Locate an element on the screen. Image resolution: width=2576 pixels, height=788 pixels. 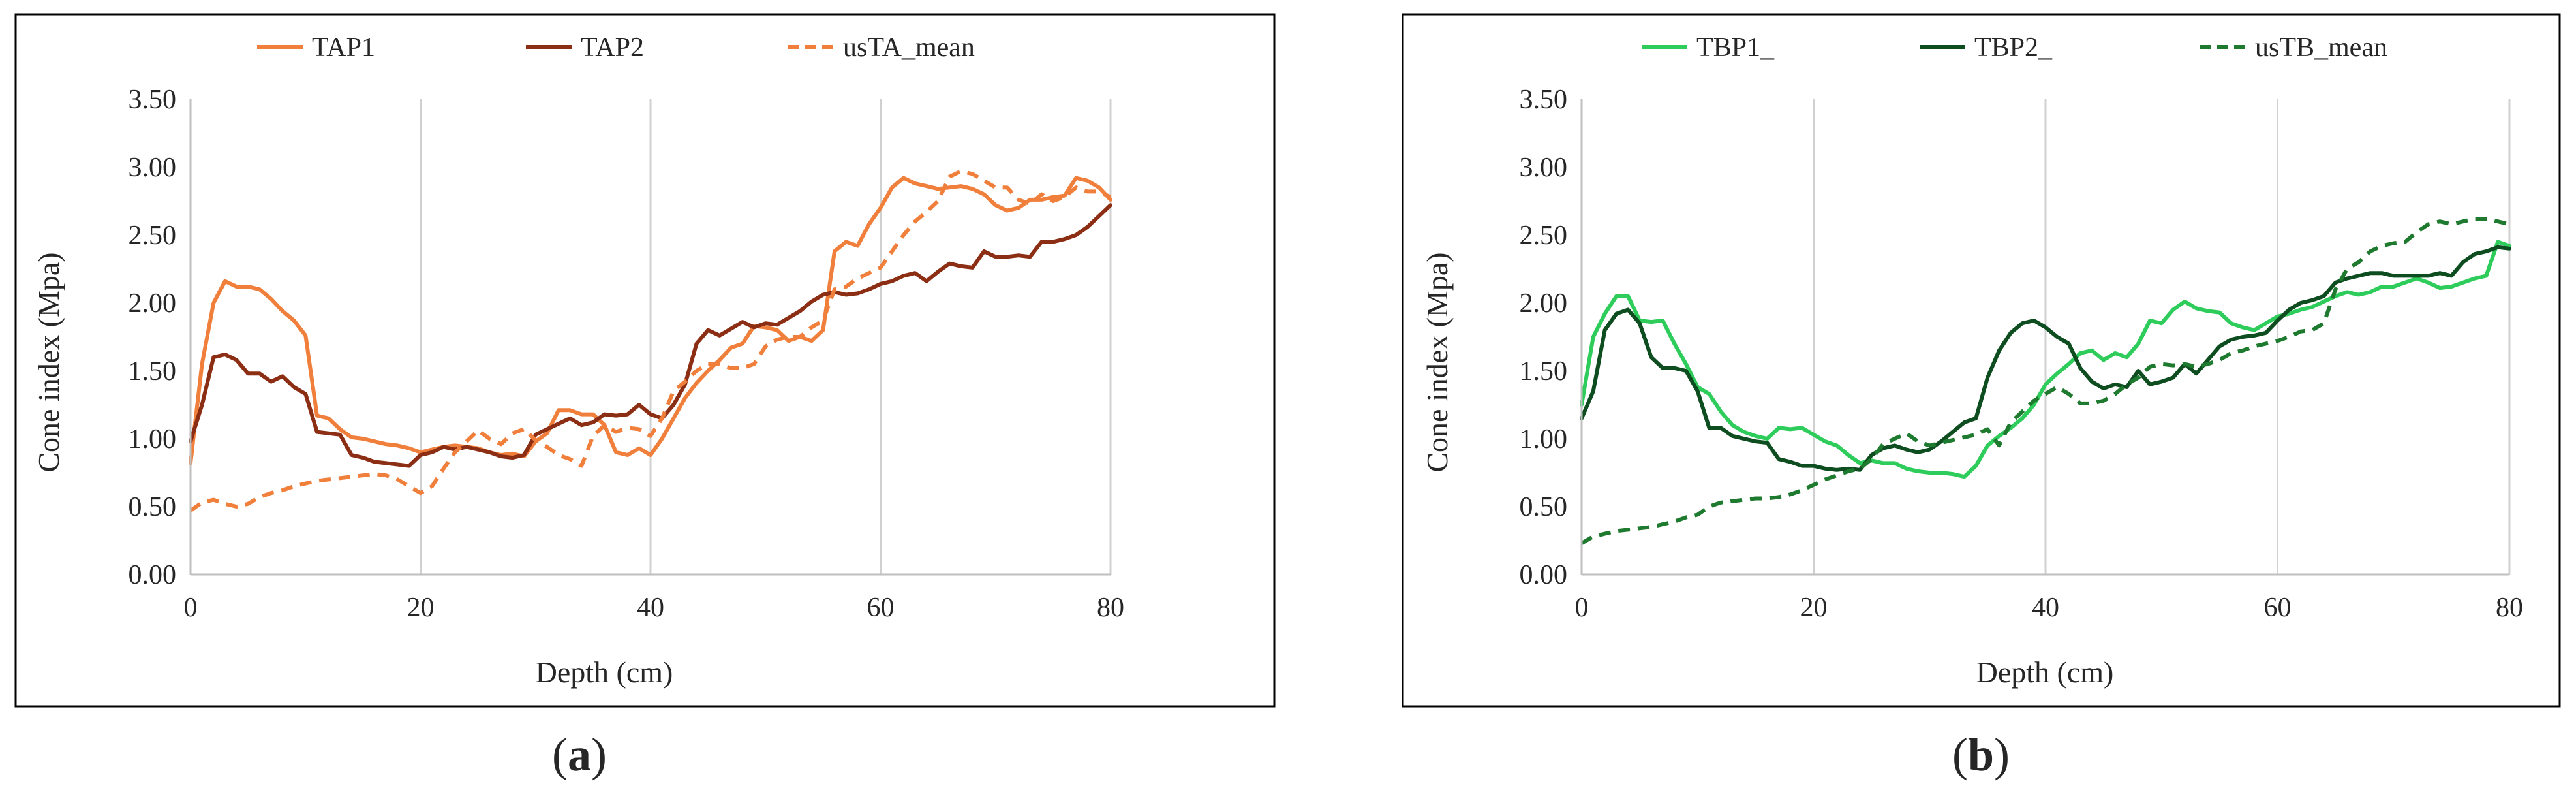
series-line-tbp2 is located at coordinates (2045, 358).